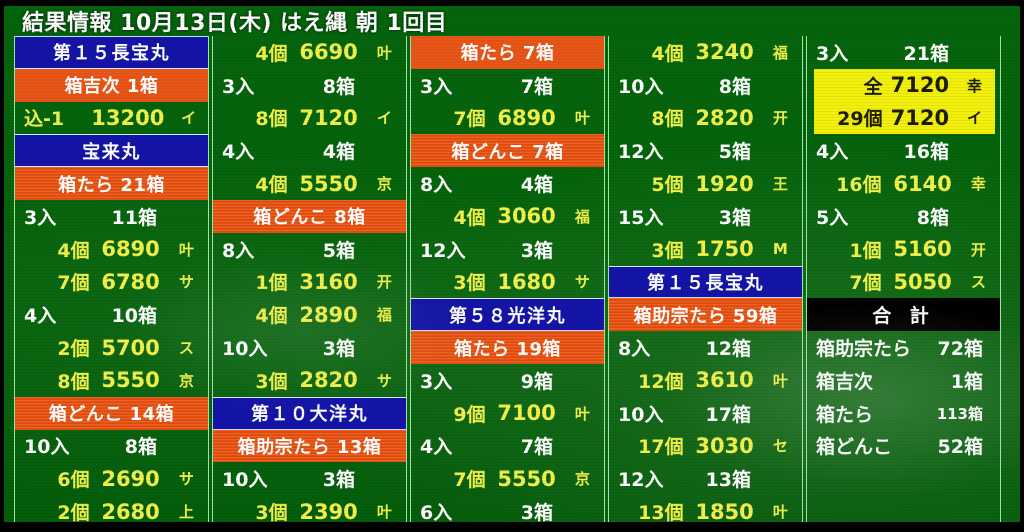  What do you see at coordinates (309, 52) in the screenshot?
I see `price-row: 4個 6690 叶` at bounding box center [309, 52].